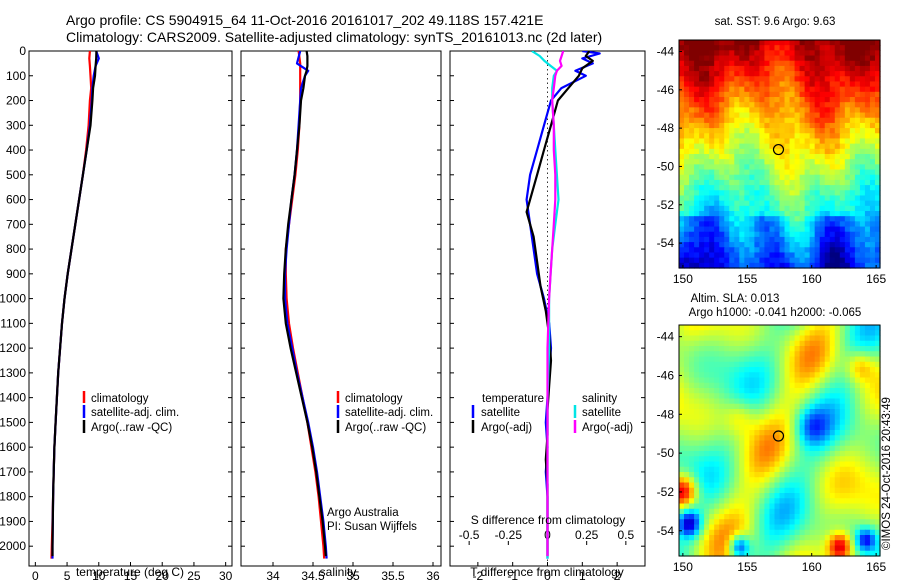 Image resolution: width=900 pixels, height=580 pixels. I want to click on y-tick-label: 900, so click(16, 274).